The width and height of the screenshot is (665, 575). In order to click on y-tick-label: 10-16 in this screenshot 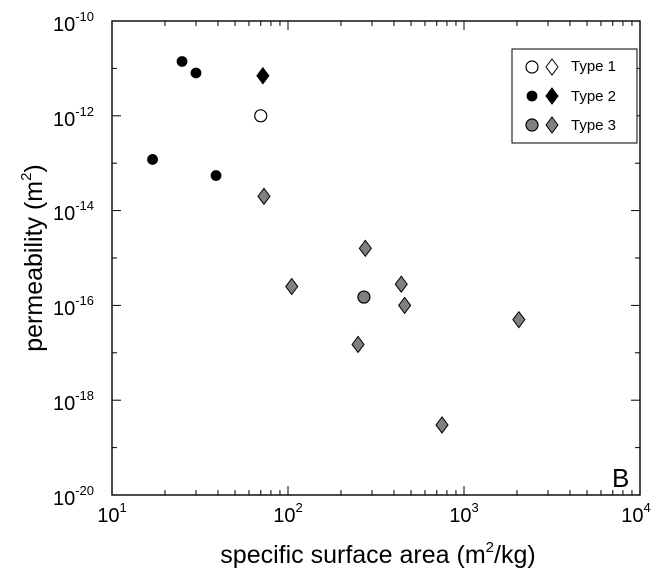, I will do `click(73, 306)`.